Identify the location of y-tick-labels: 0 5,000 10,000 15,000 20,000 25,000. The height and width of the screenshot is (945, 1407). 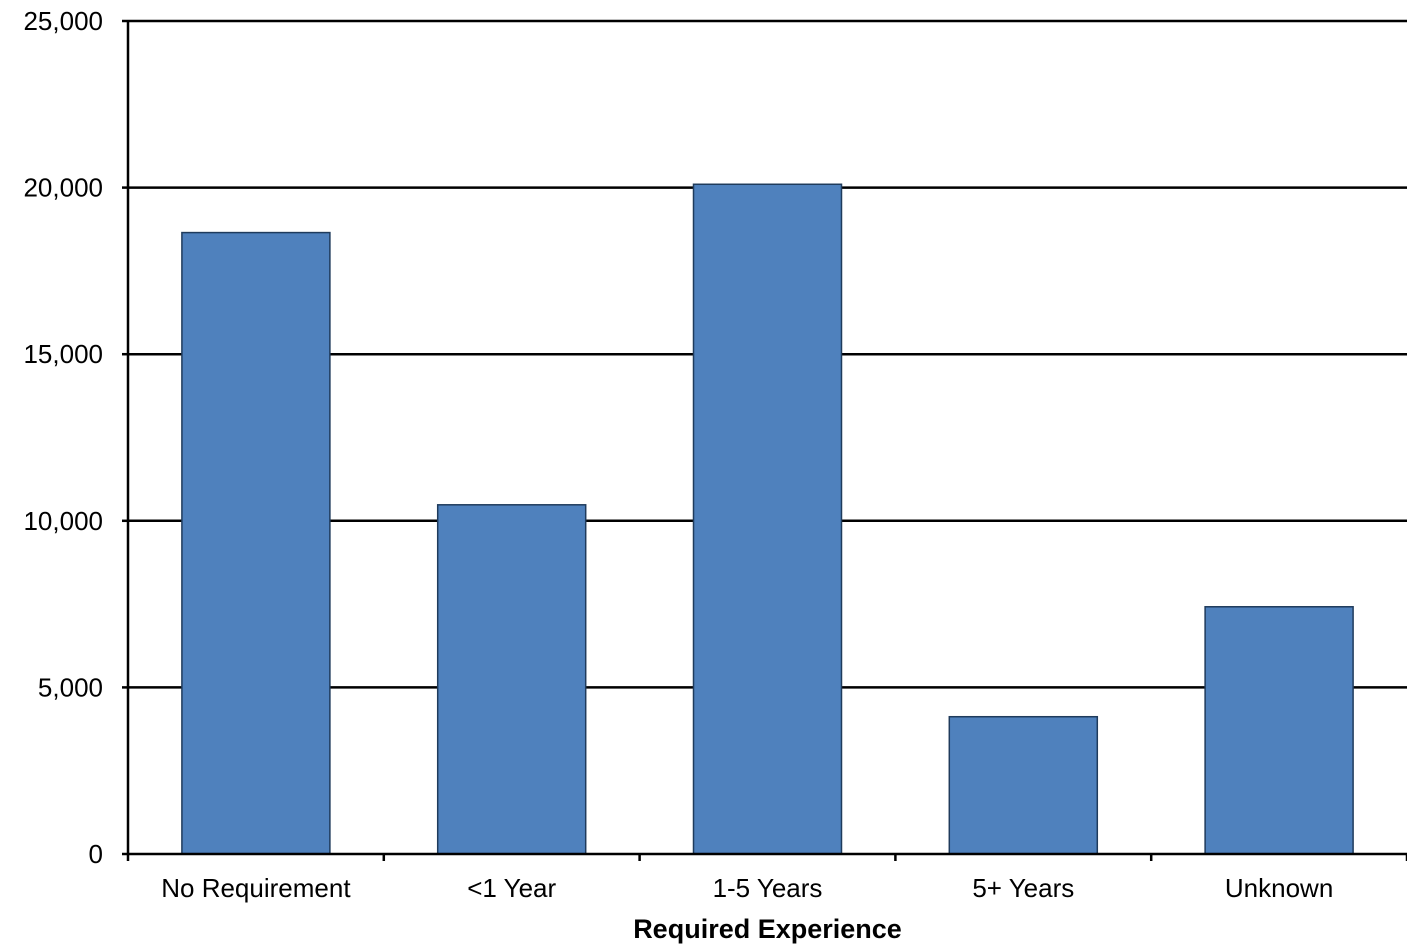
(75, 437).